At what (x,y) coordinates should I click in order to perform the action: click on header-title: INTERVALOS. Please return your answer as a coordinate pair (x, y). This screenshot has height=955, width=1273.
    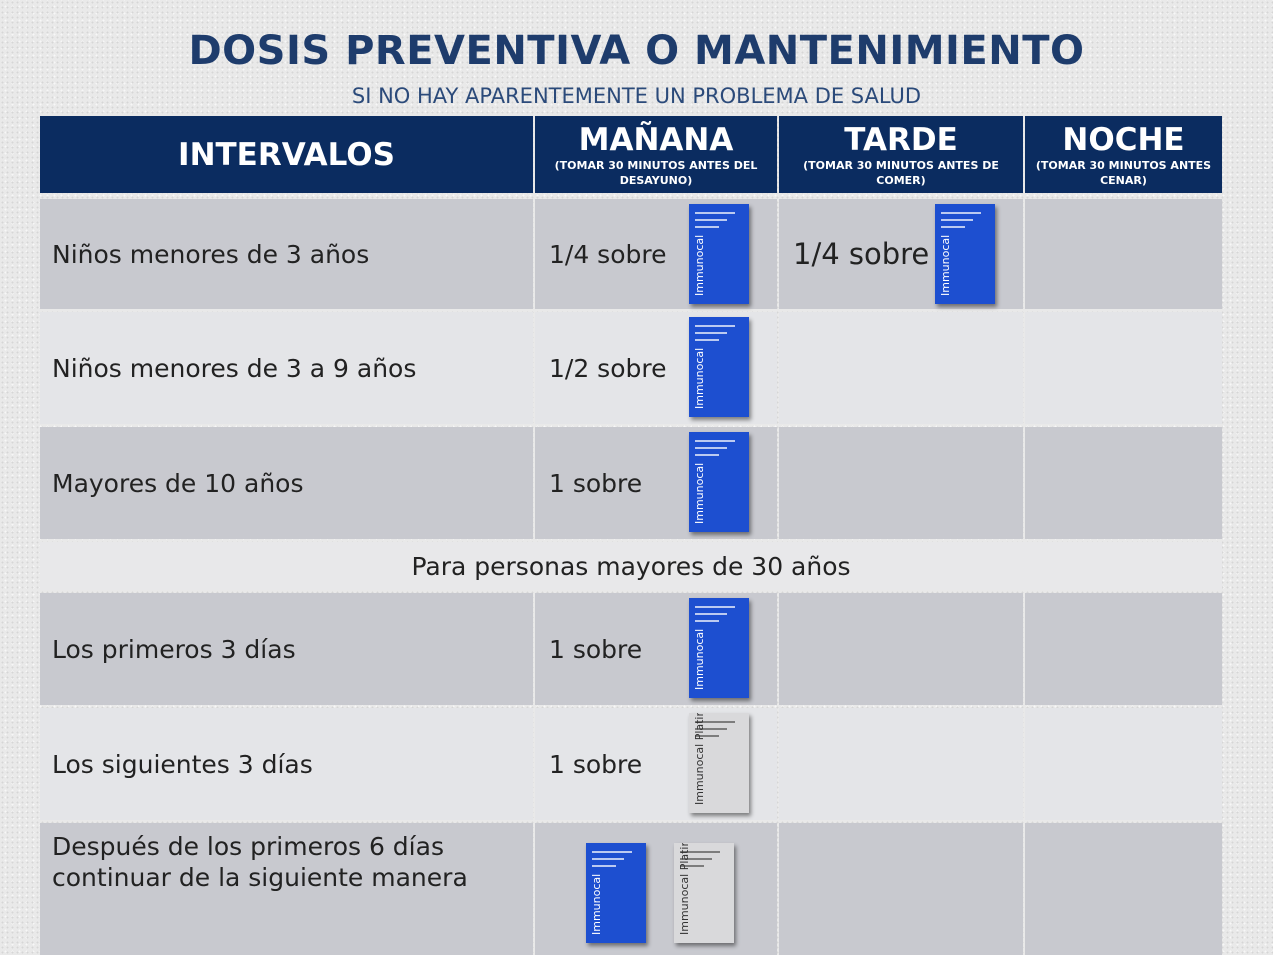
    Looking at the image, I should click on (286, 154).